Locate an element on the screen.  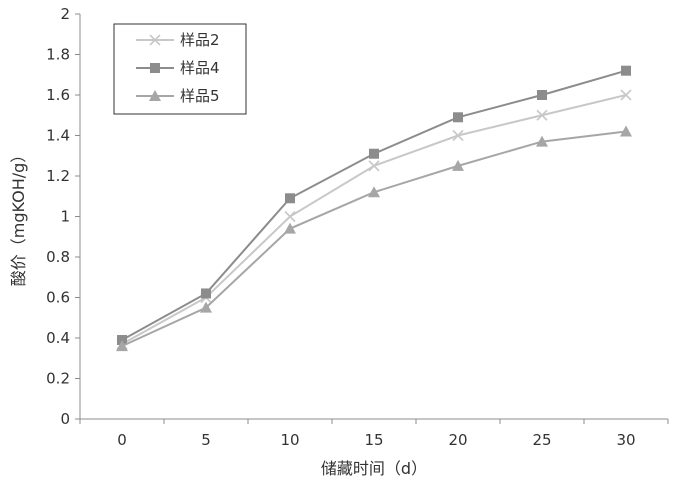
x-tick-label: 25 is located at coordinates (541, 440).